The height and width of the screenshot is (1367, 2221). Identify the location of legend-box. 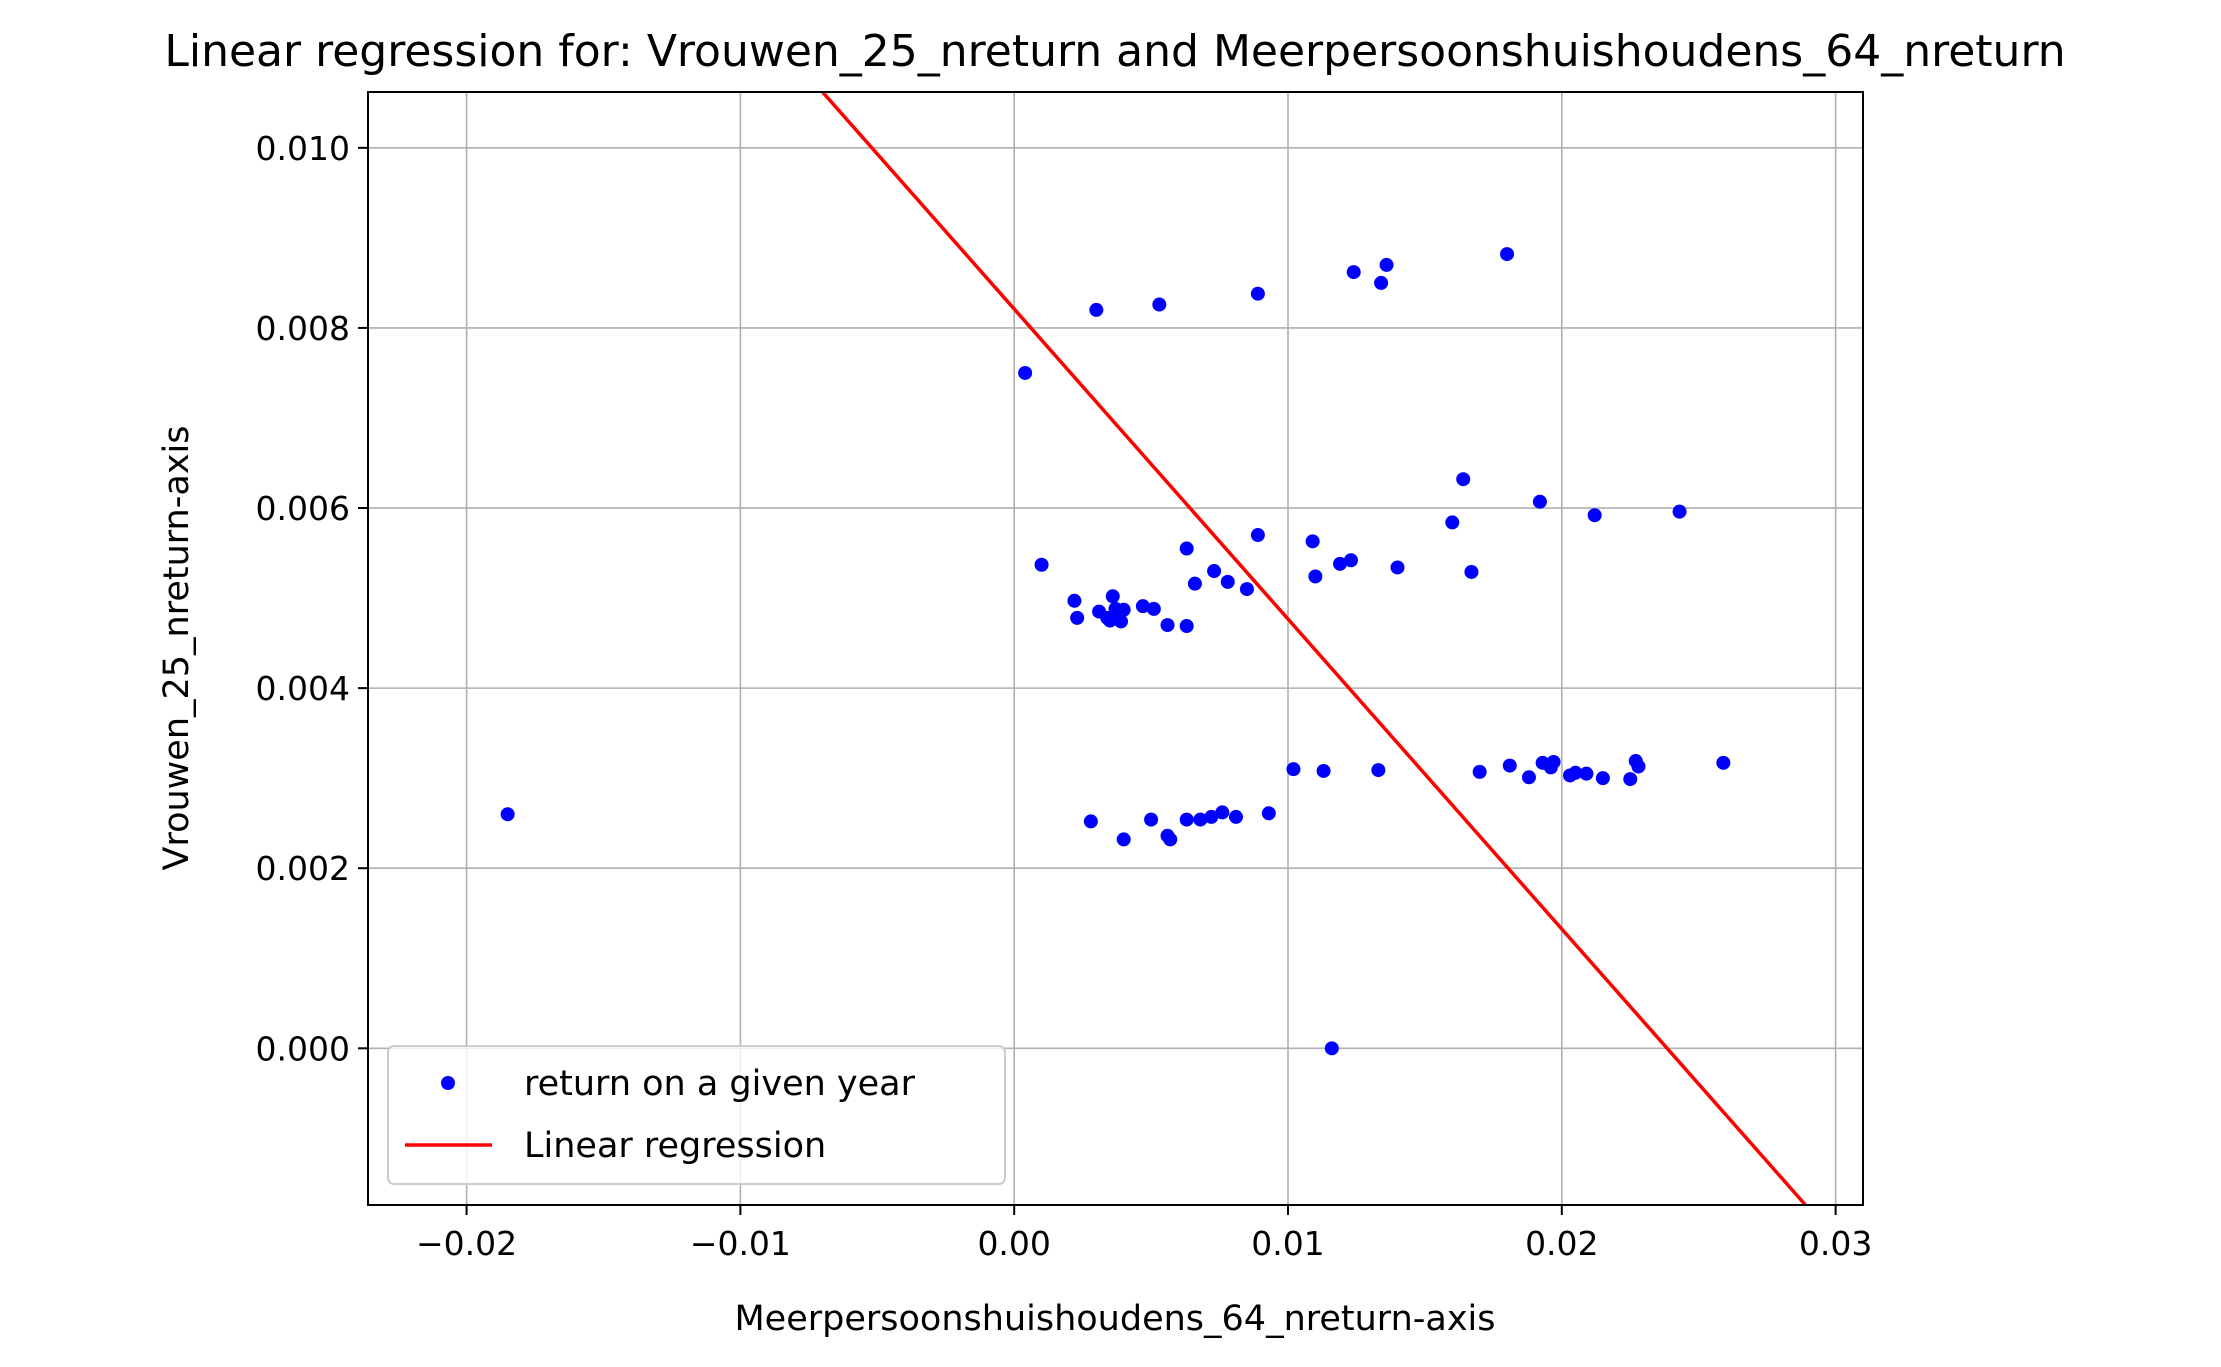
(696, 1115).